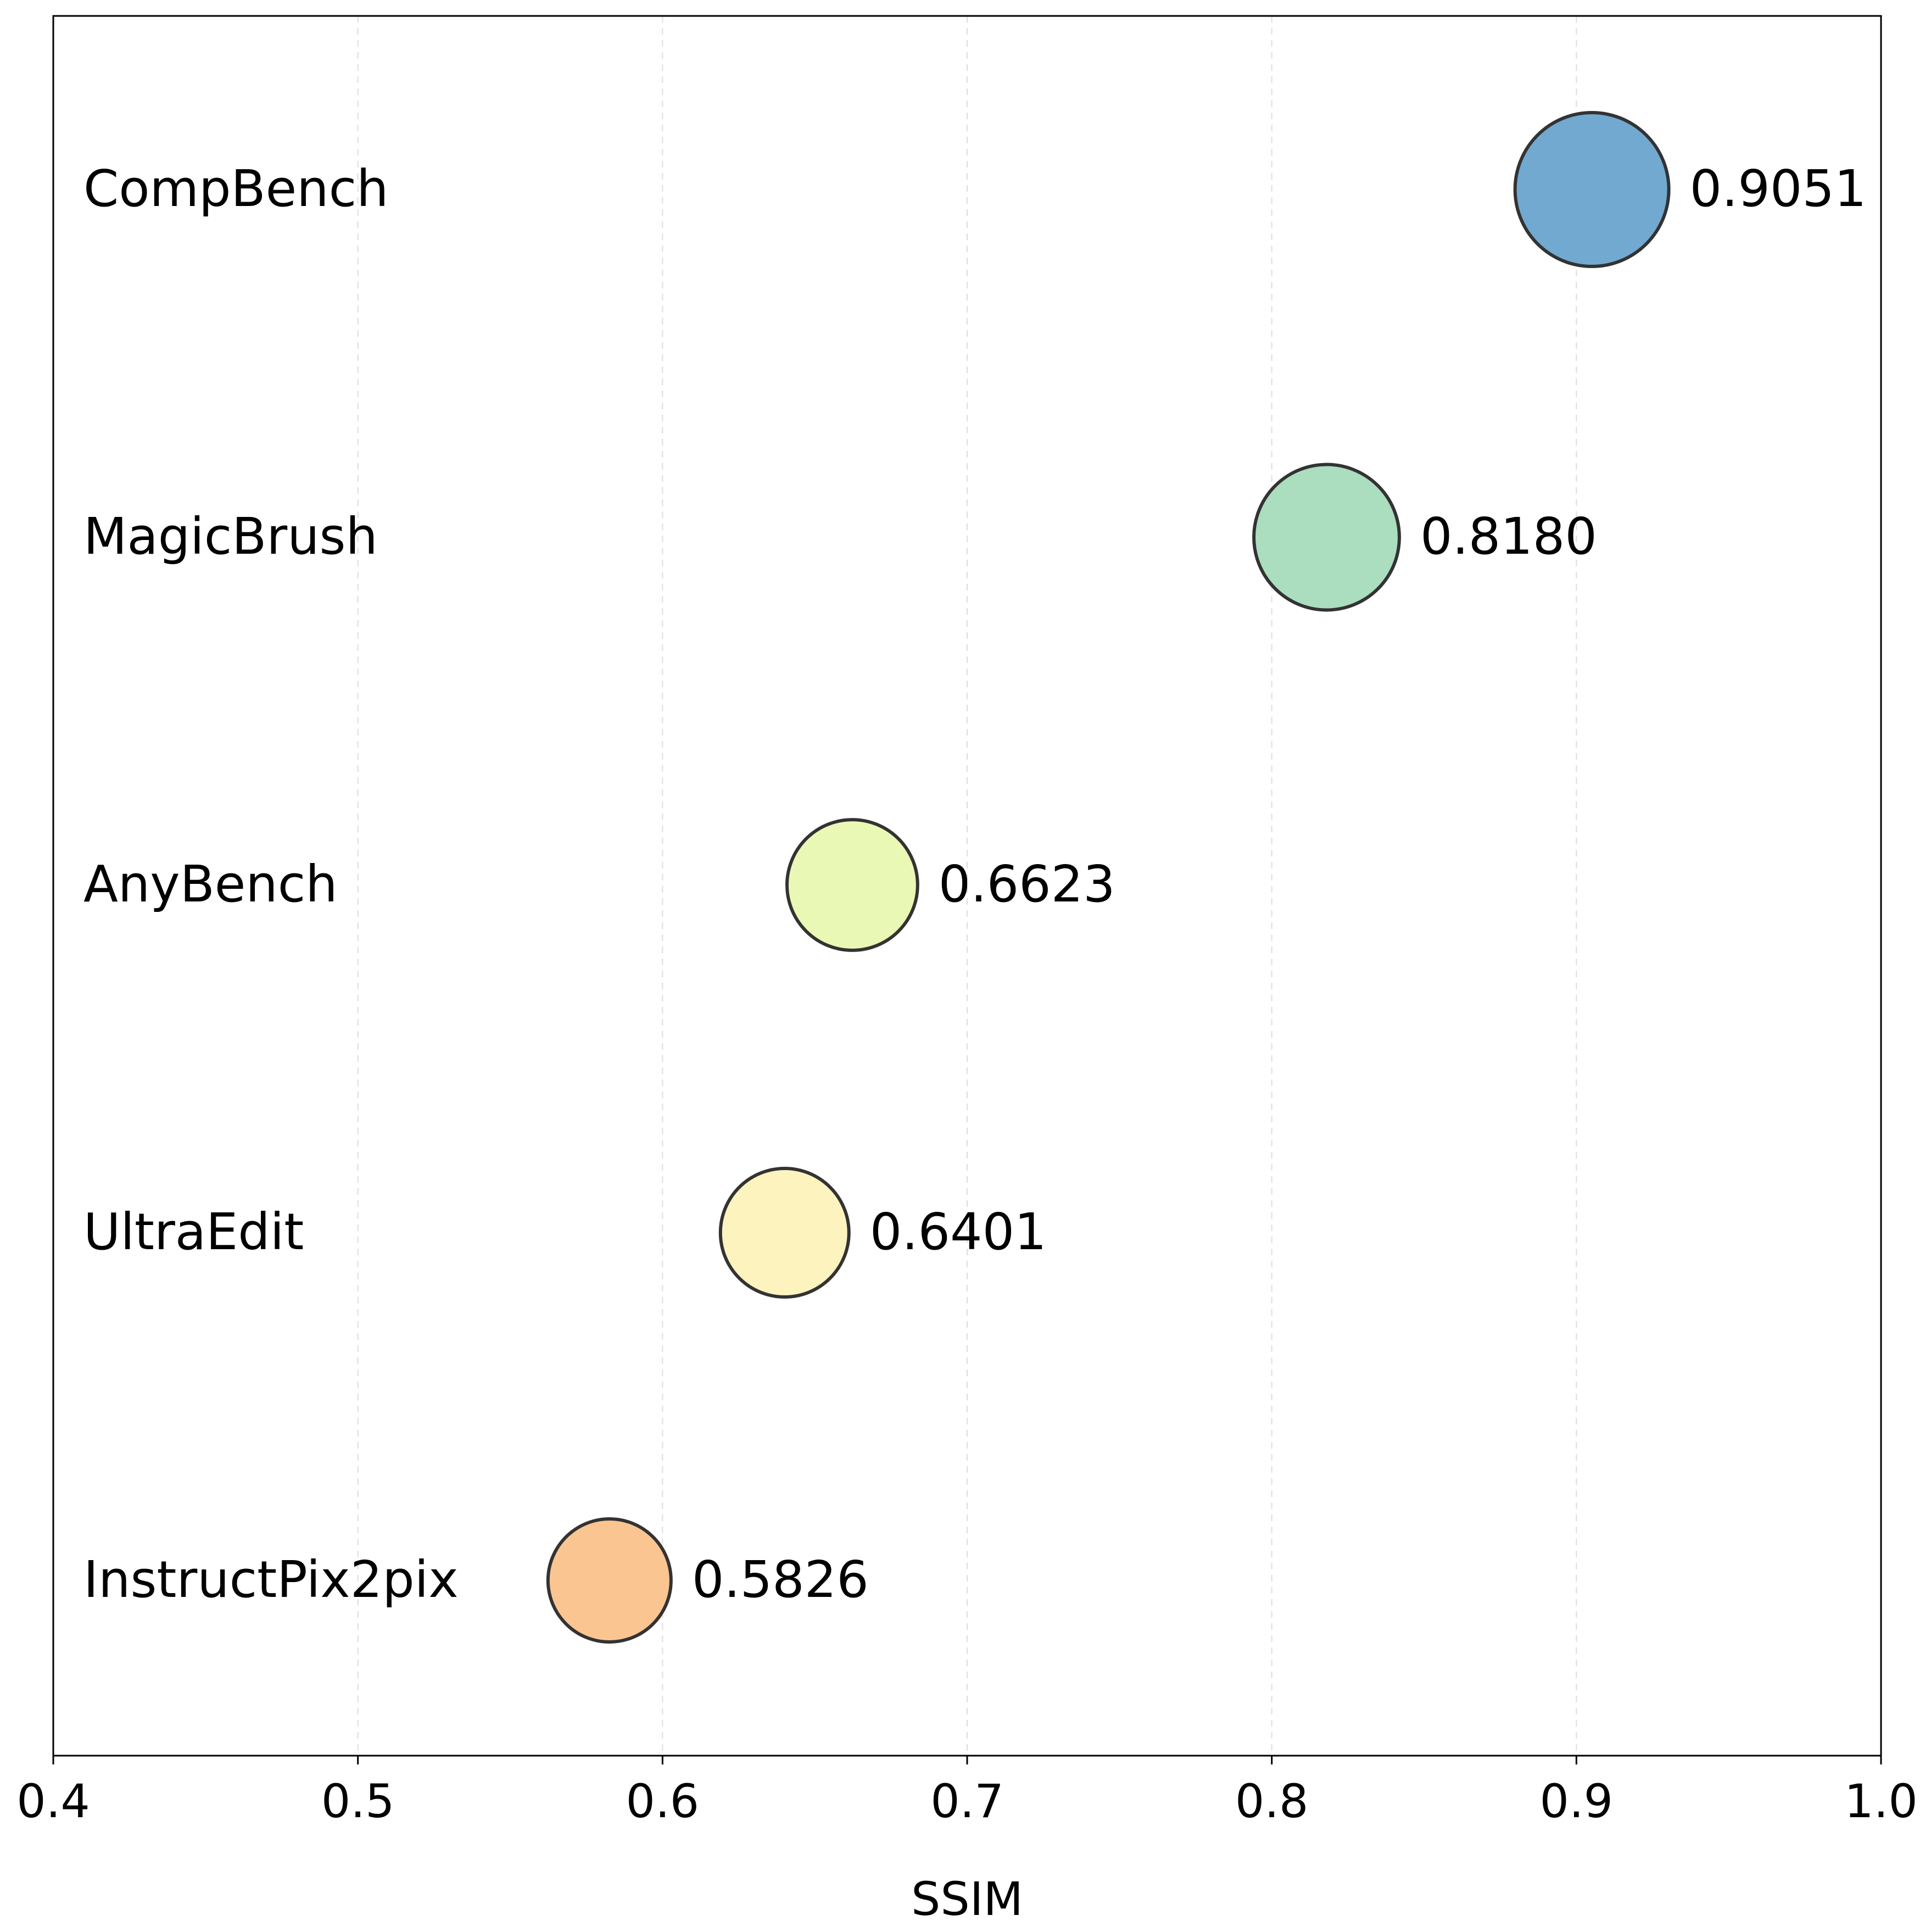 This screenshot has height=1932, width=1931. What do you see at coordinates (271, 1579) in the screenshot?
I see `category-label: InstructPix2pix` at bounding box center [271, 1579].